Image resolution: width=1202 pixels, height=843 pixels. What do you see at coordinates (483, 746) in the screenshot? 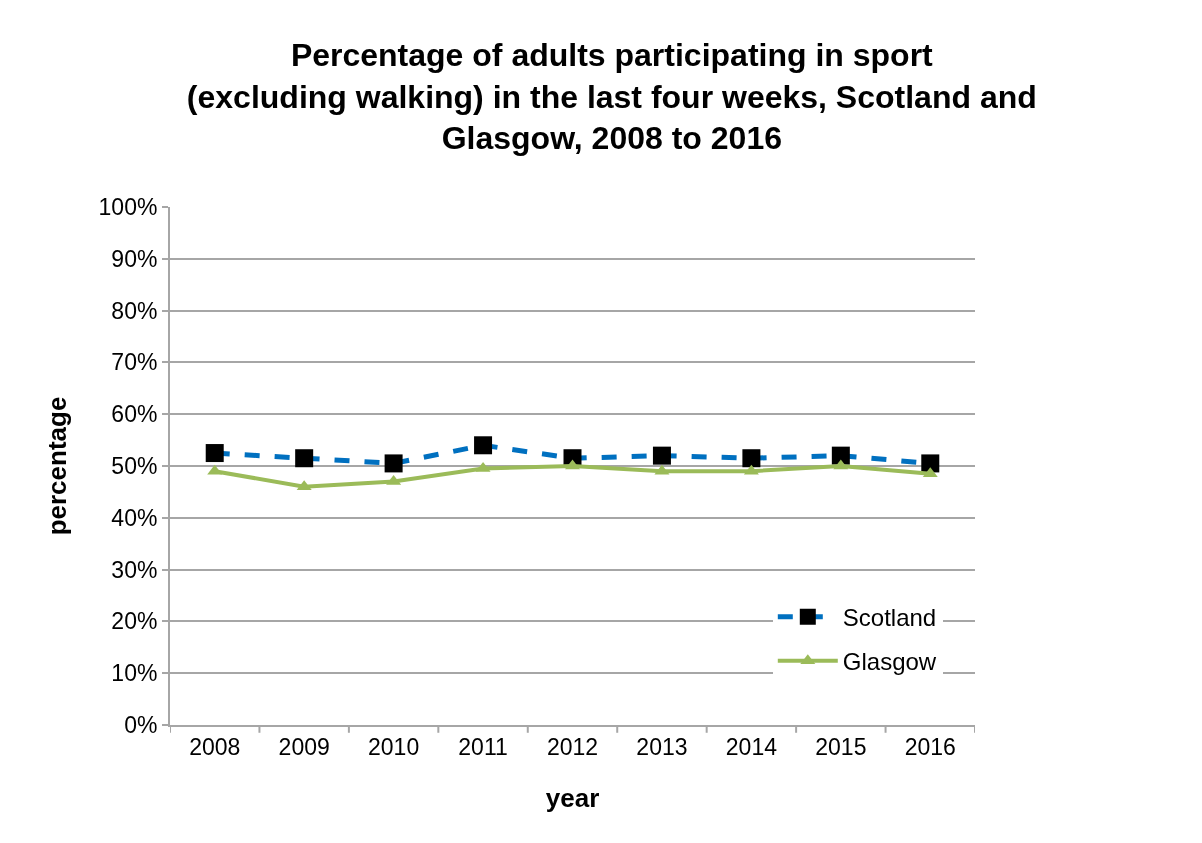
I see `x-tick-label: 2011` at bounding box center [483, 746].